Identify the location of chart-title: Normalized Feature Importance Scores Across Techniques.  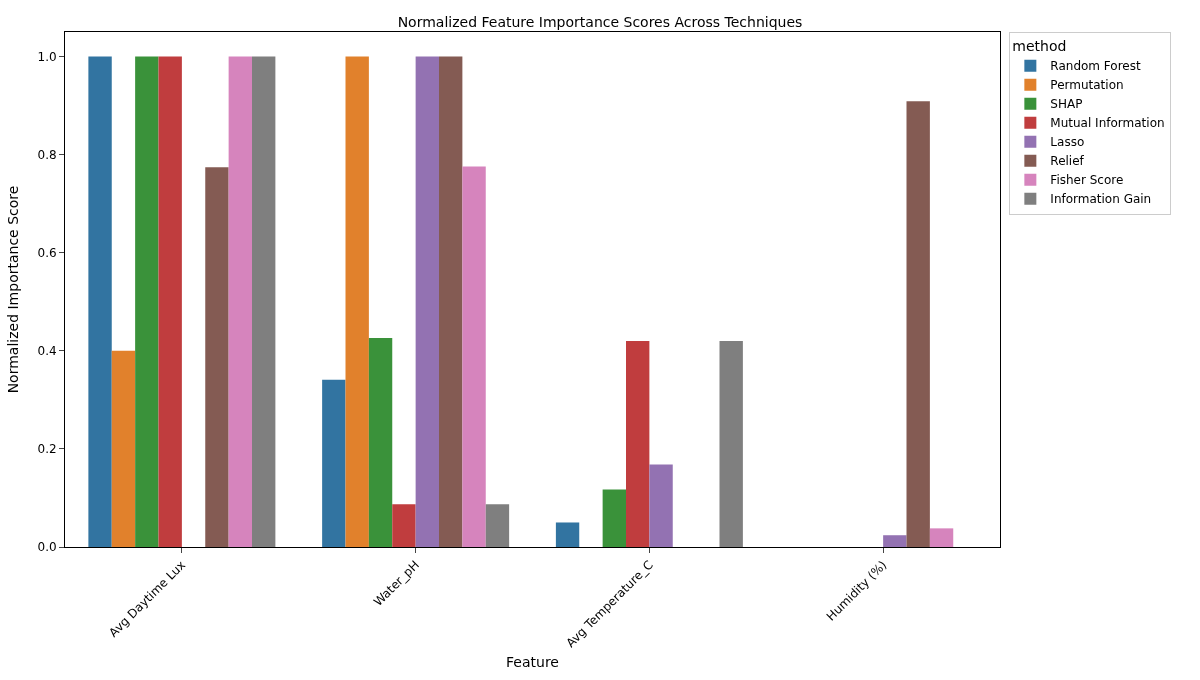
(600, 21).